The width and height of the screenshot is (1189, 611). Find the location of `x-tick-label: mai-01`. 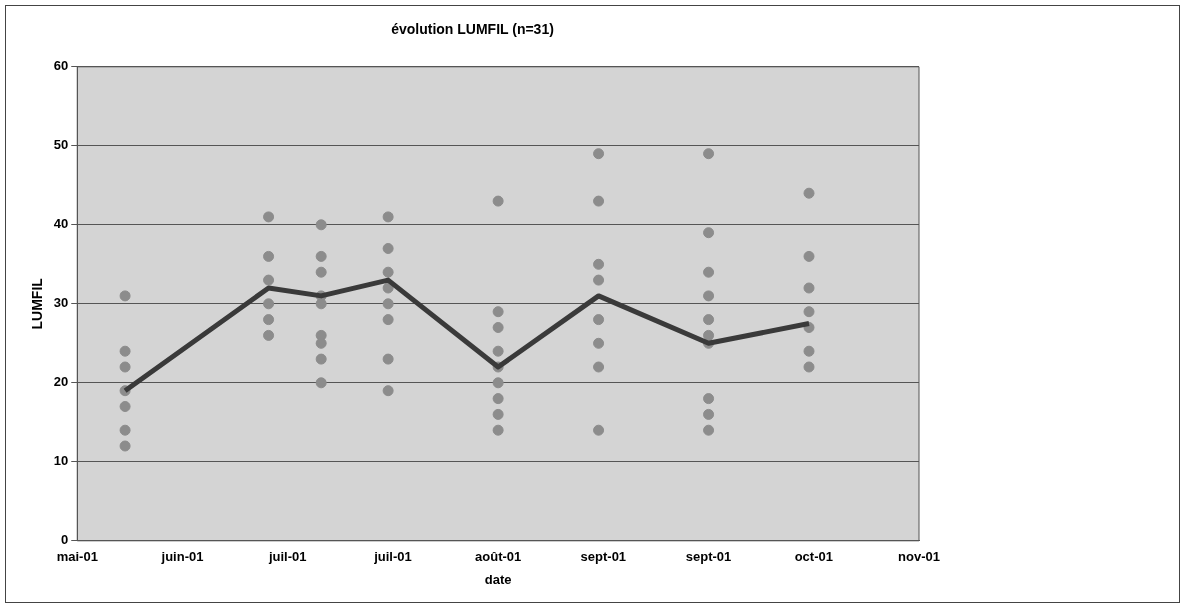

x-tick-label: mai-01 is located at coordinates (77, 557).